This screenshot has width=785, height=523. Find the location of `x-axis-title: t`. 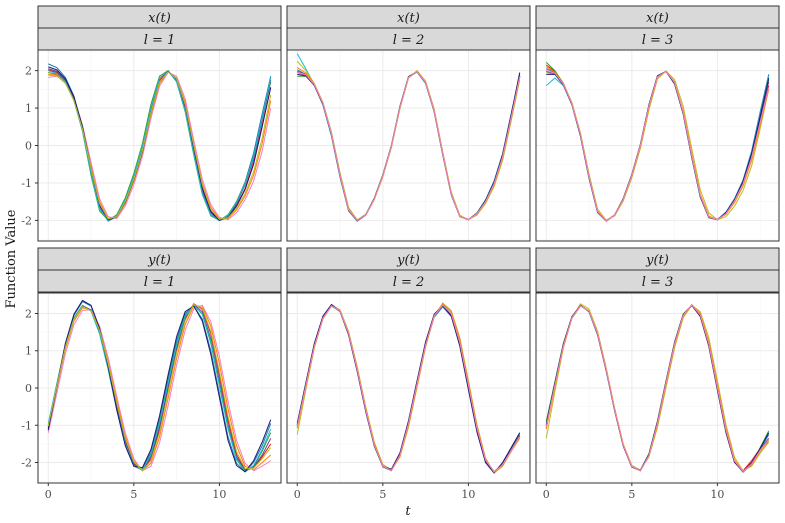

x-axis-title: t is located at coordinates (408, 511).